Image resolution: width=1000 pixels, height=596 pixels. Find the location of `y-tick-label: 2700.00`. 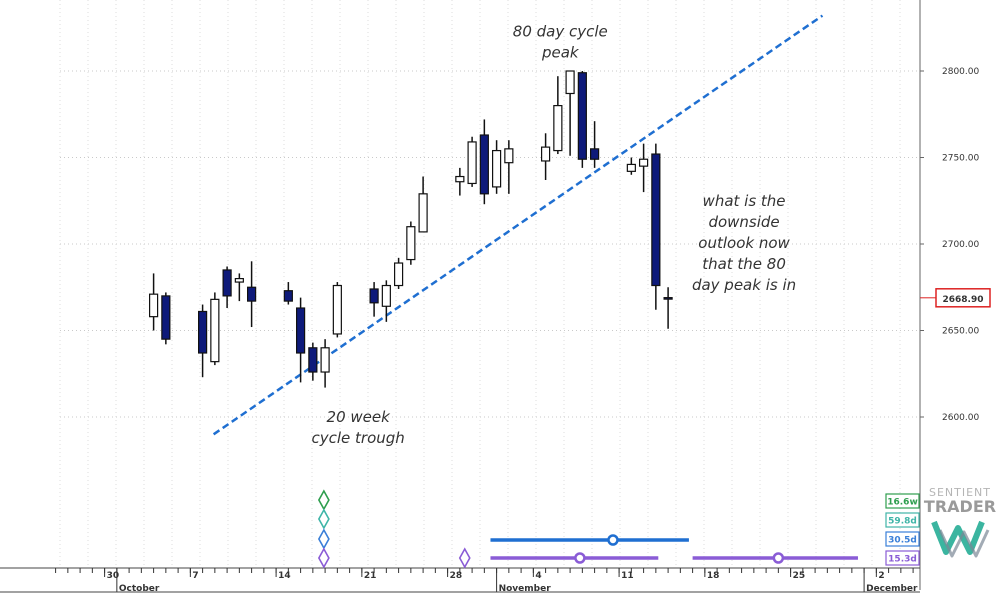

y-tick-label: 2700.00 is located at coordinates (960, 245).